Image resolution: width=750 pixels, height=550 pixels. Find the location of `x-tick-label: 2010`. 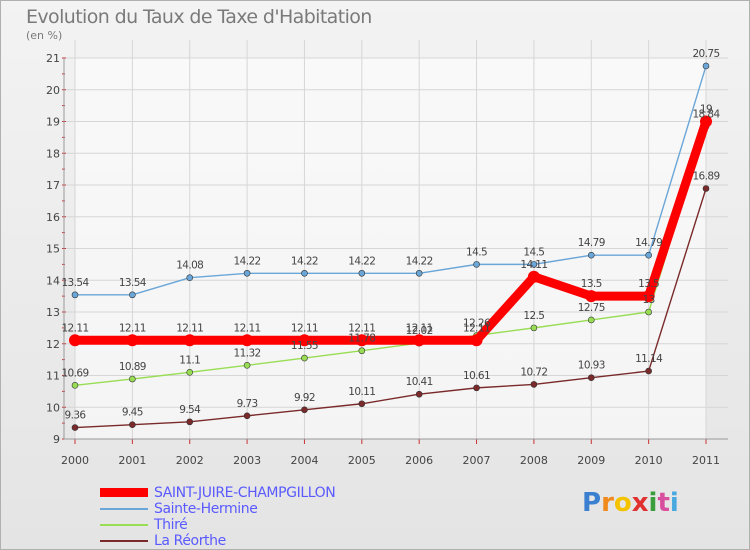

x-tick-label: 2010 is located at coordinates (649, 460).